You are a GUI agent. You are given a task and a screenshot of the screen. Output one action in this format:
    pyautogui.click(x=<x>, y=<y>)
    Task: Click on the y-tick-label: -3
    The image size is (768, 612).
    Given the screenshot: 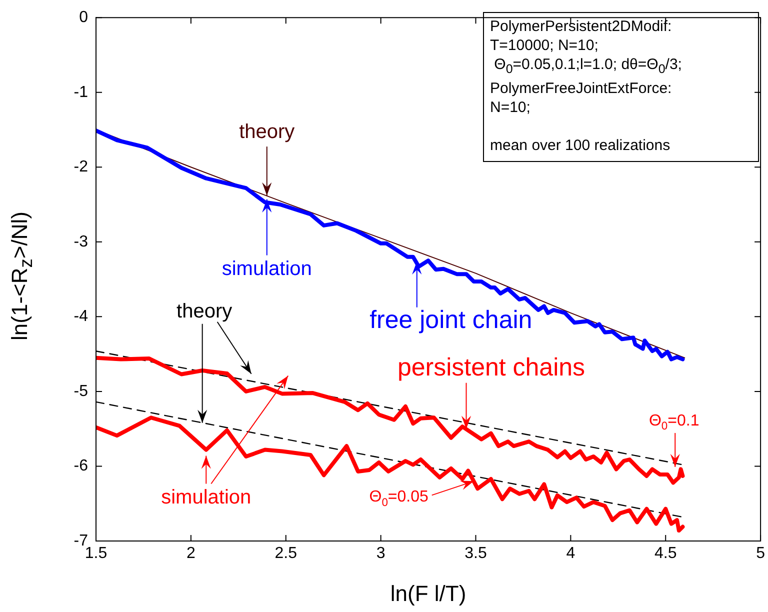 What is the action you would take?
    pyautogui.click(x=81, y=241)
    